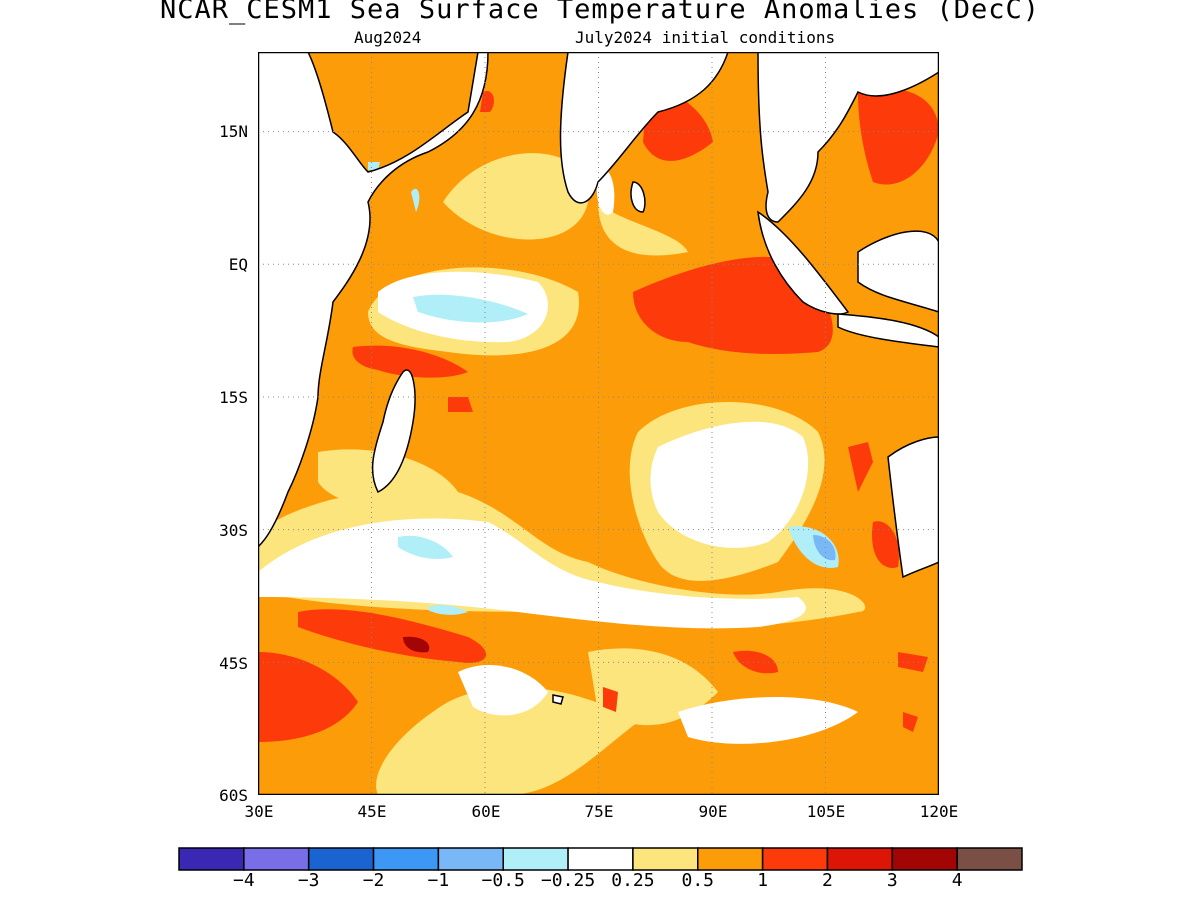  What do you see at coordinates (486, 811) in the screenshot?
I see `lon-label-60e: 60E` at bounding box center [486, 811].